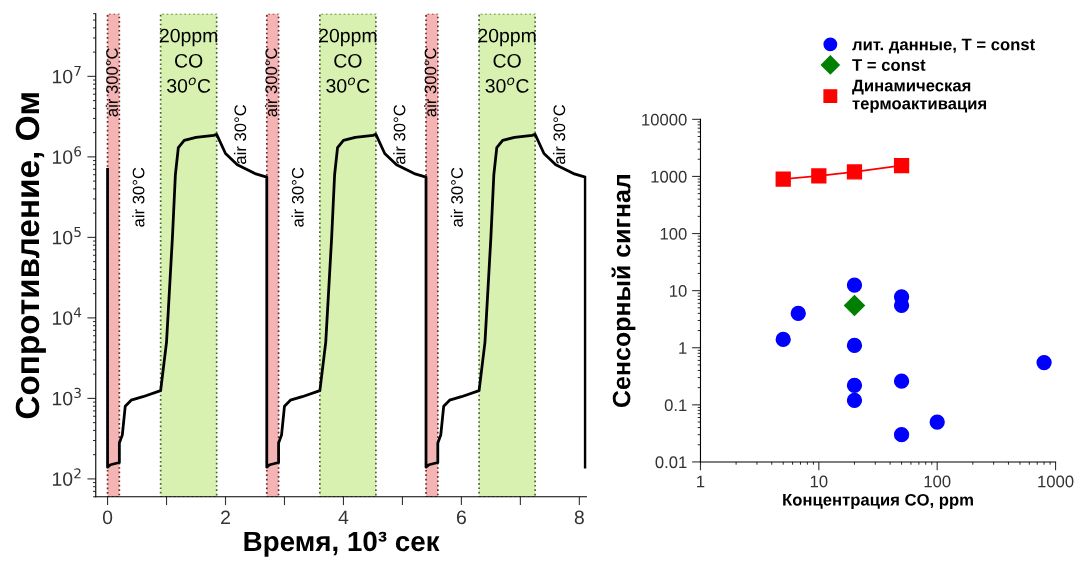 The width and height of the screenshot is (1076, 571). Describe the element at coordinates (673, 233) in the screenshot. I see `y-tick-label: 100` at that location.